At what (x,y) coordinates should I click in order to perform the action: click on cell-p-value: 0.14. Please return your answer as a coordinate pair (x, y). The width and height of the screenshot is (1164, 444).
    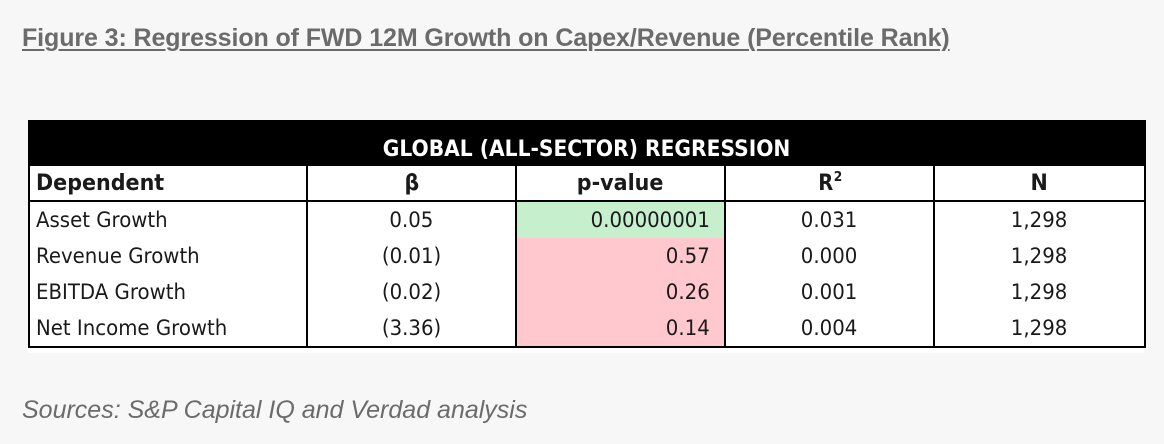
    Looking at the image, I should click on (620, 329).